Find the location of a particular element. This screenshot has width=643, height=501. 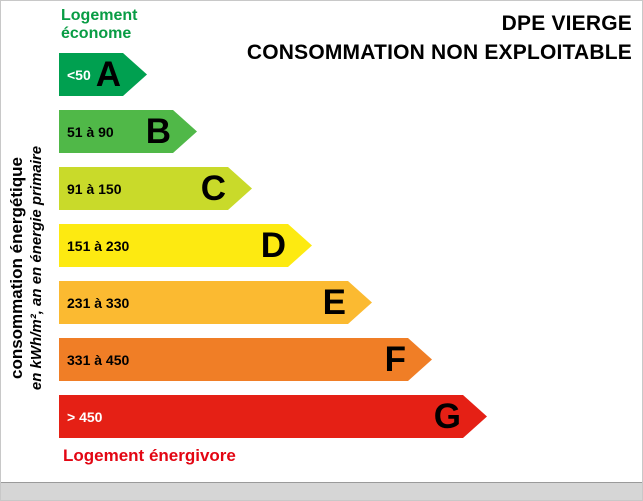

energy-class-arrow-A: <50 A is located at coordinates (103, 74).